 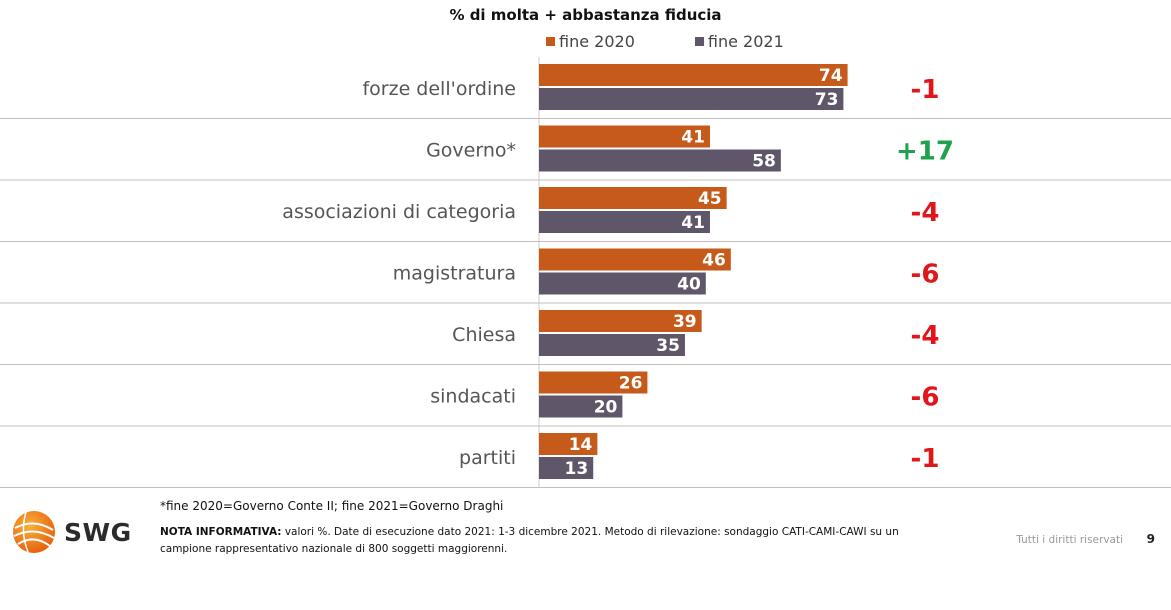 What do you see at coordinates (454, 273) in the screenshot?
I see `category-label: magistratura` at bounding box center [454, 273].